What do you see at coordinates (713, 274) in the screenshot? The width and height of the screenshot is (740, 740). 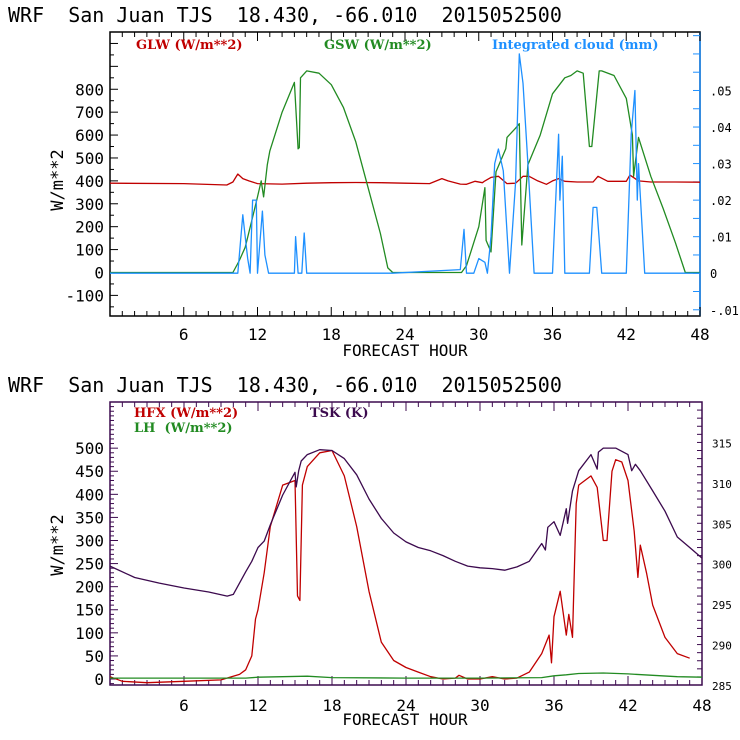 I see `y2-tick-label: 0` at bounding box center [713, 274].